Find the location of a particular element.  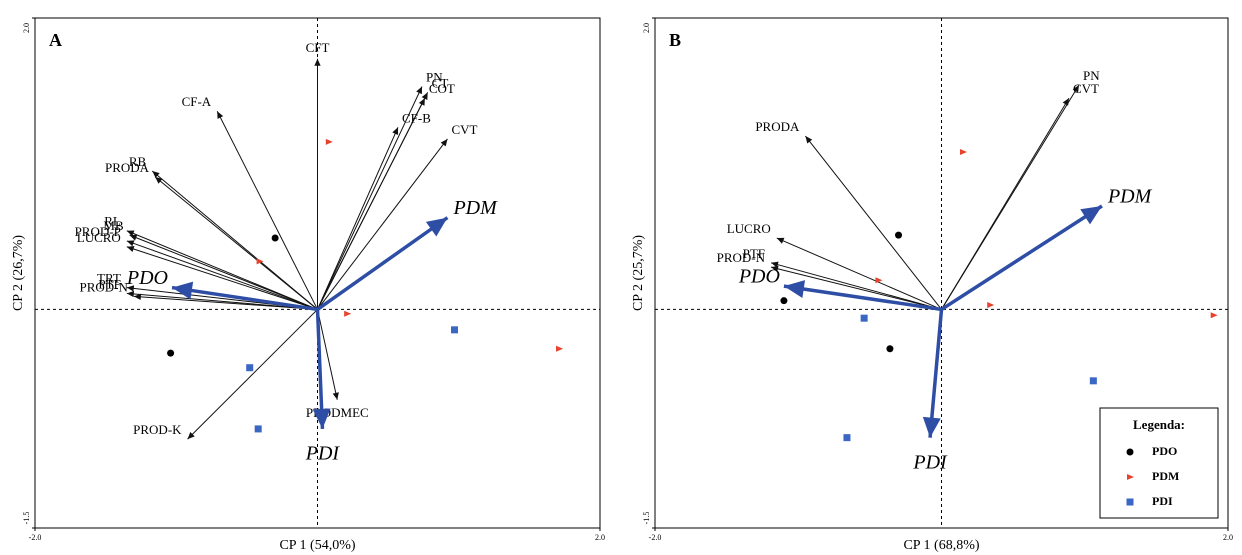

legend-box is located at coordinates (1159, 463).